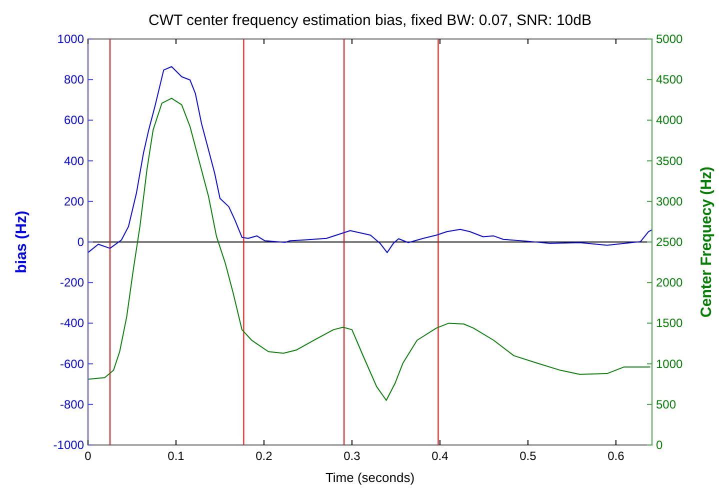  What do you see at coordinates (670, 363) in the screenshot?
I see `y2-tick-label: 1000` at bounding box center [670, 363].